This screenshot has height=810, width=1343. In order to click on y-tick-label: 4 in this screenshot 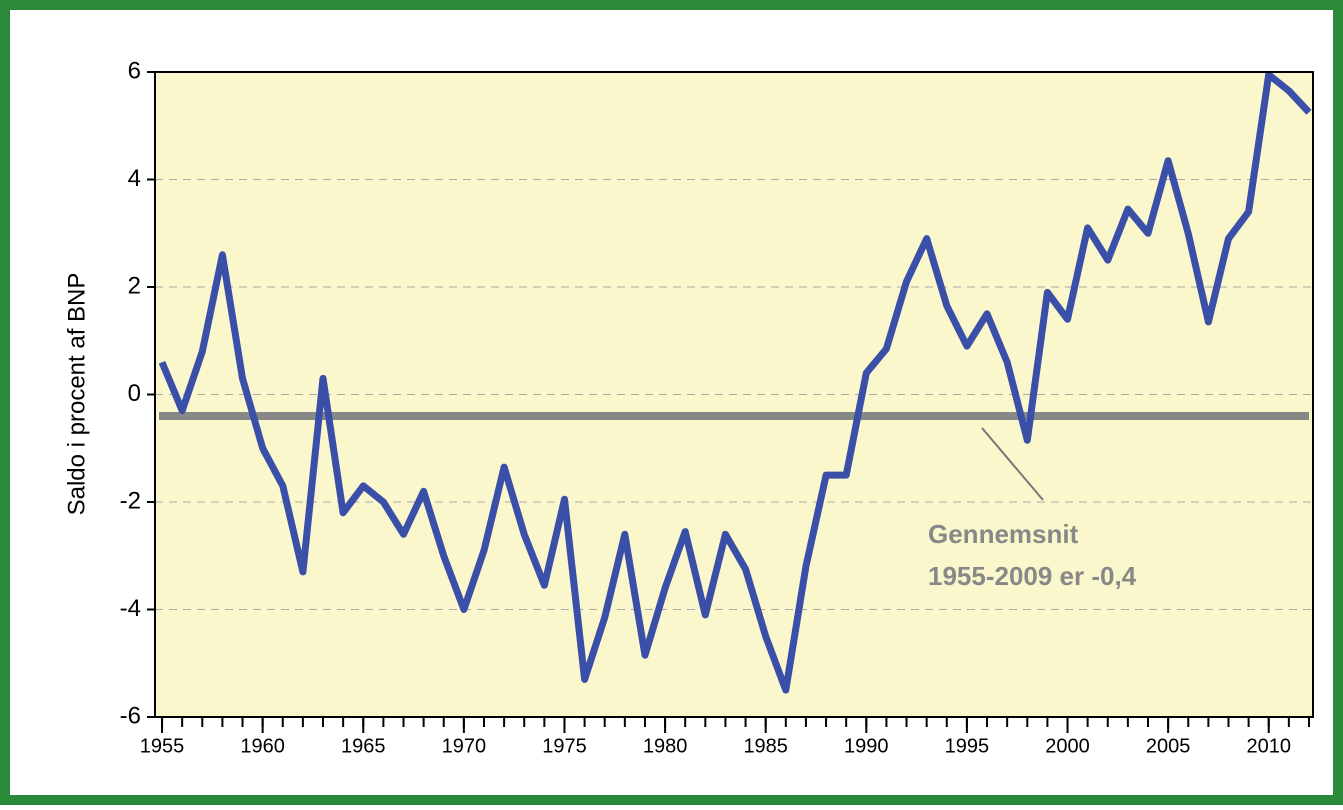, I will do `click(134, 178)`.